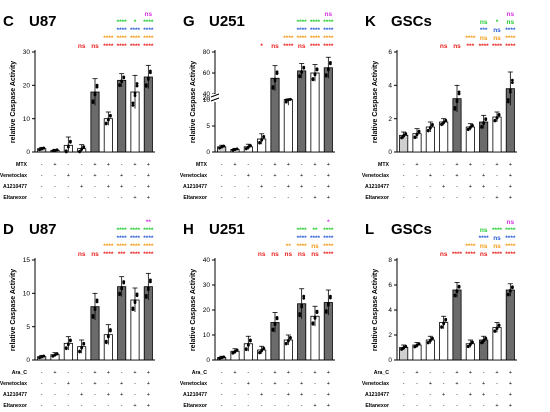 This screenshot has height=412, width=550. Describe the element at coordinates (13, 384) in the screenshot. I see `factor-label: Venetoclax` at that location.